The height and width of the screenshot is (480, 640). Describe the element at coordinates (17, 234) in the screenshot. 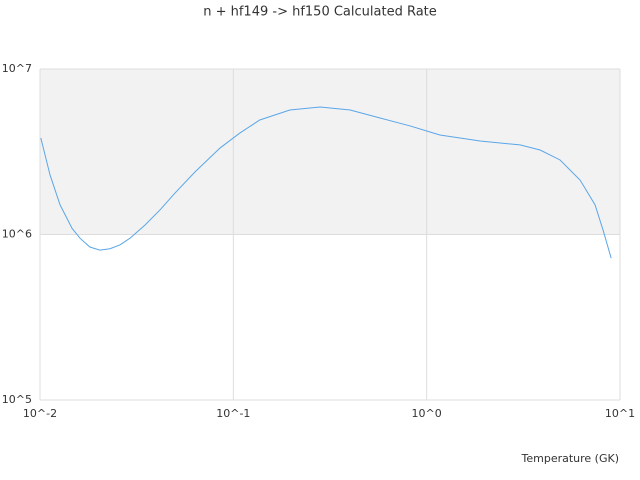

I see `y-tick-label: 10^6` at that location.